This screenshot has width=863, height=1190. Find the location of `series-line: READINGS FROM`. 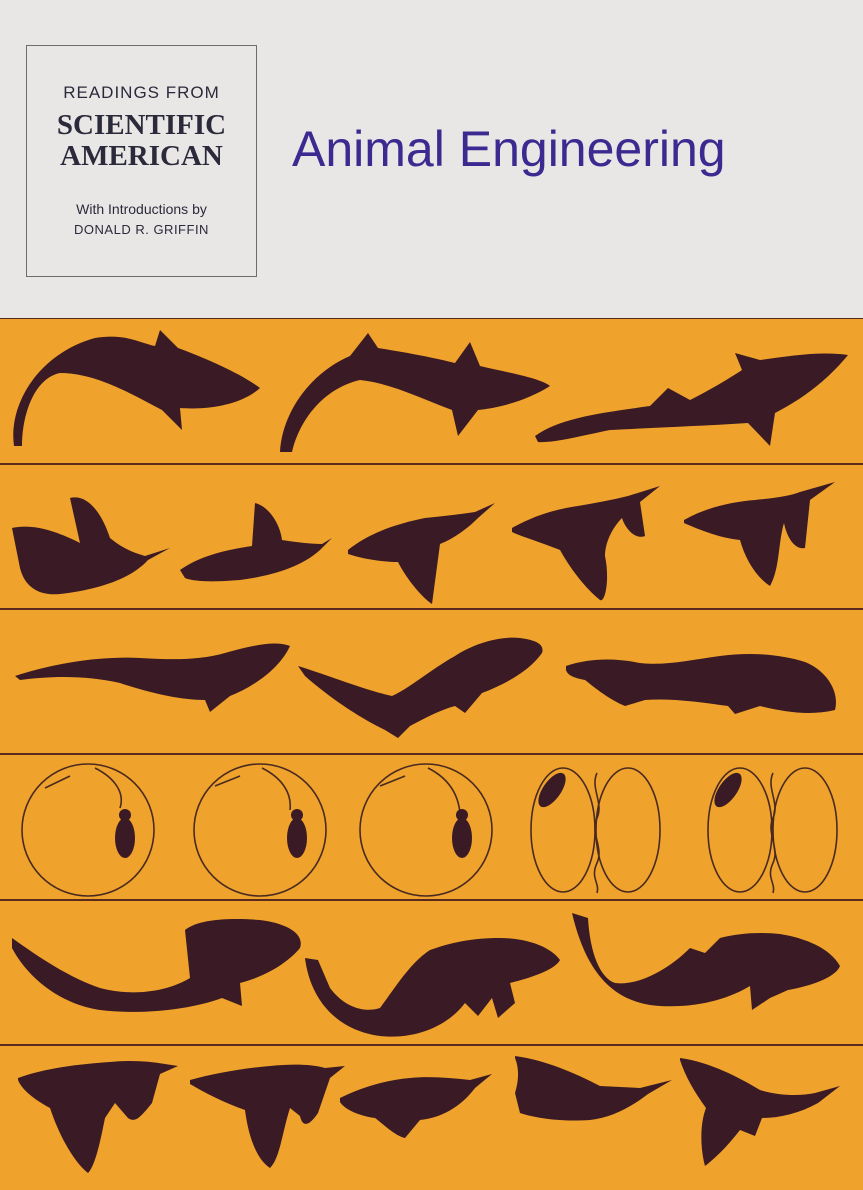

series-line: READINGS FROM is located at coordinates (141, 92).